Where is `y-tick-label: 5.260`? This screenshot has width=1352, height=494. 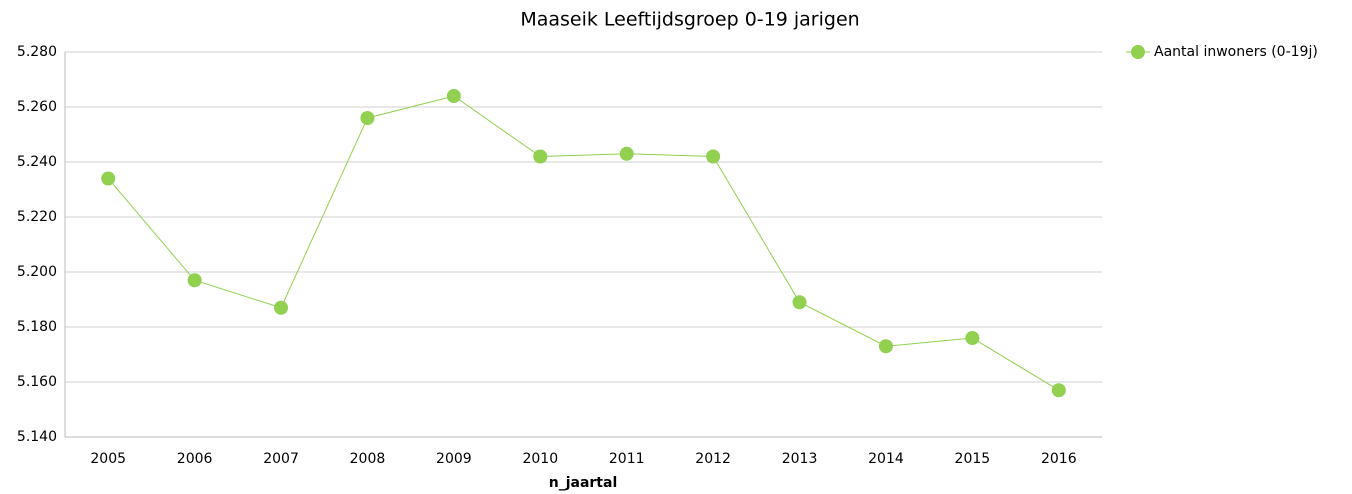
y-tick-label: 5.260 is located at coordinates (37, 107).